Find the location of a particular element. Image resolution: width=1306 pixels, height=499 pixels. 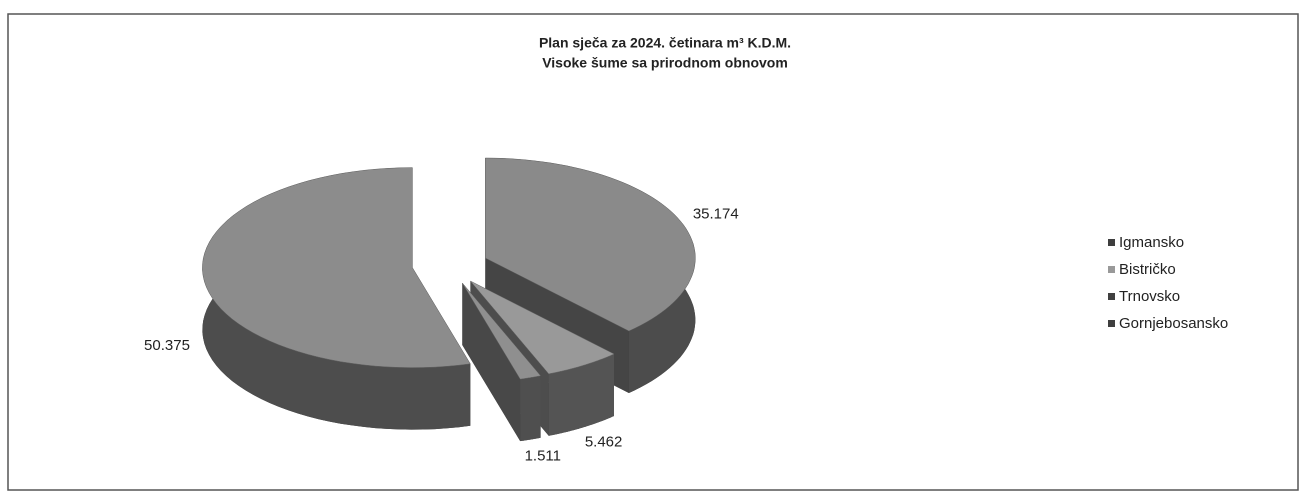

value-label: 1.511 is located at coordinates (543, 456).